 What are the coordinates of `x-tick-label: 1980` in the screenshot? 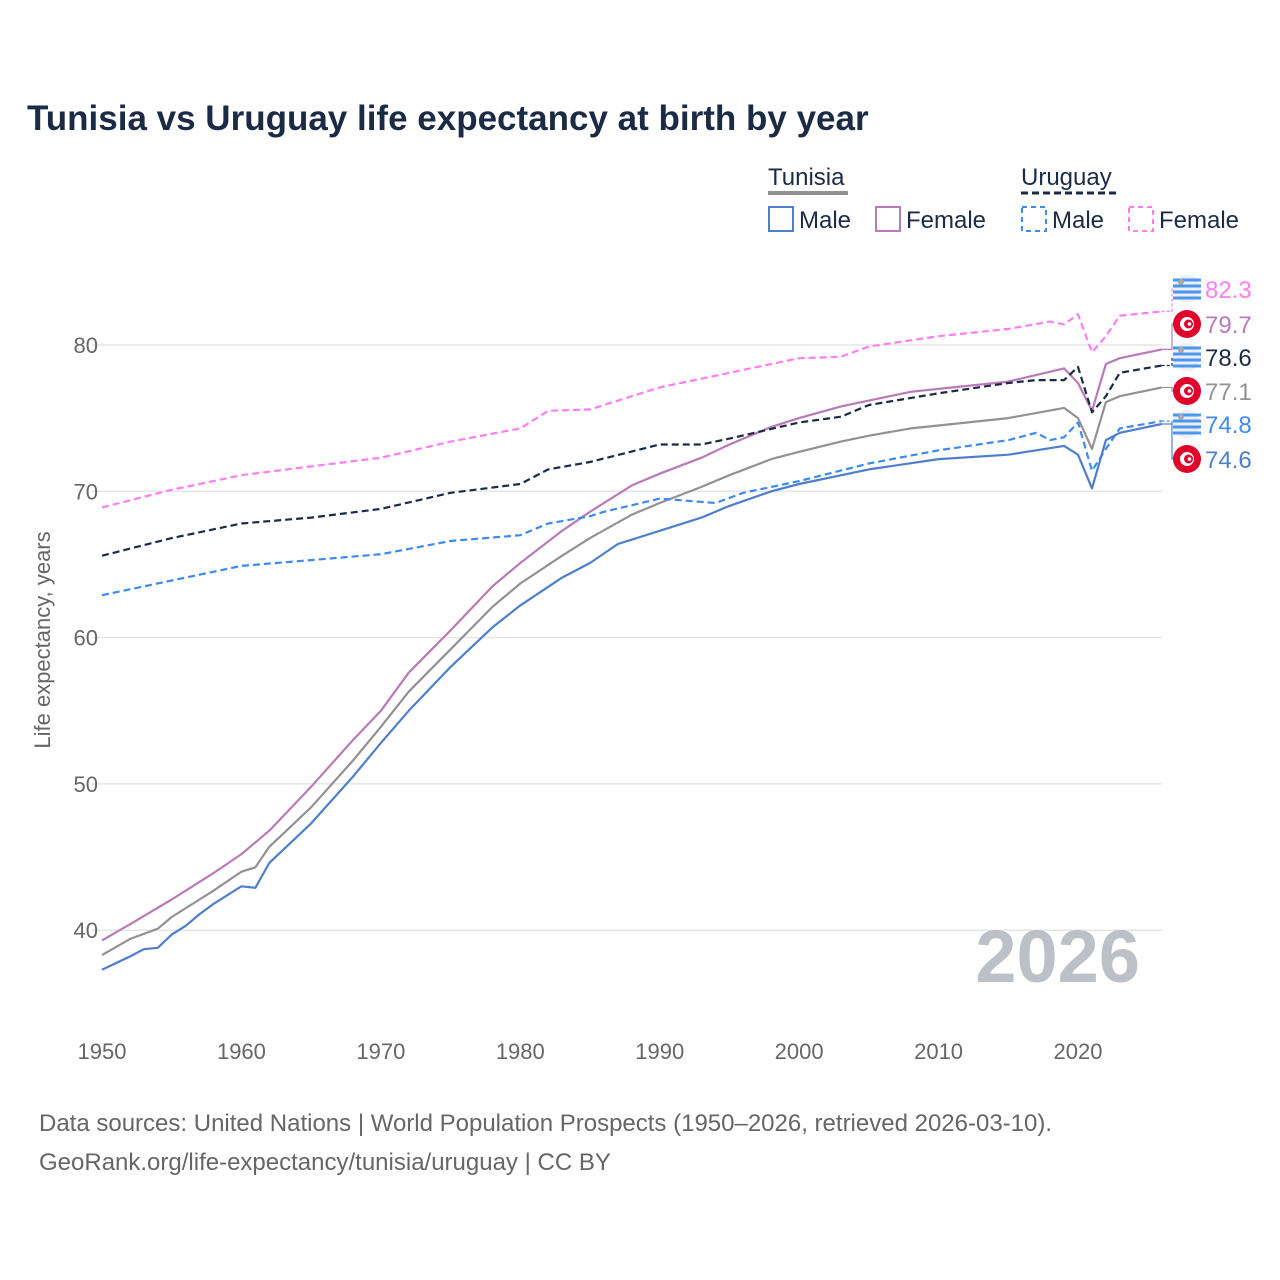 It's located at (520, 1051).